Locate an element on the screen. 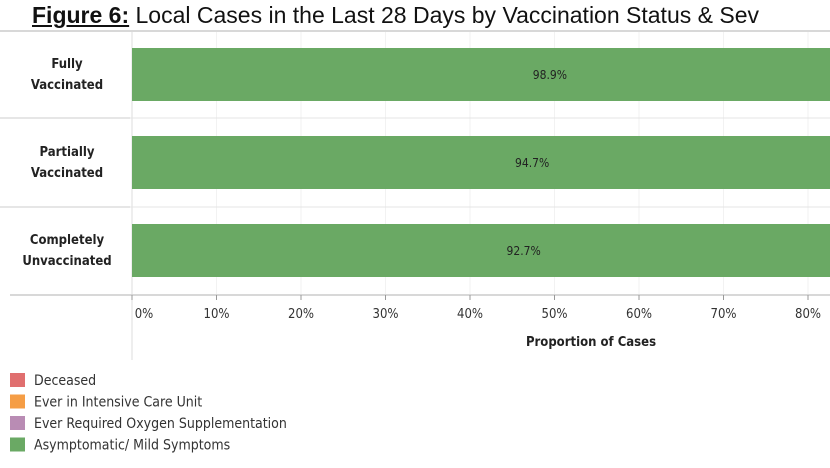 Image resolution: width=830 pixels, height=468 pixels. x-tick-label: 50% is located at coordinates (555, 314).